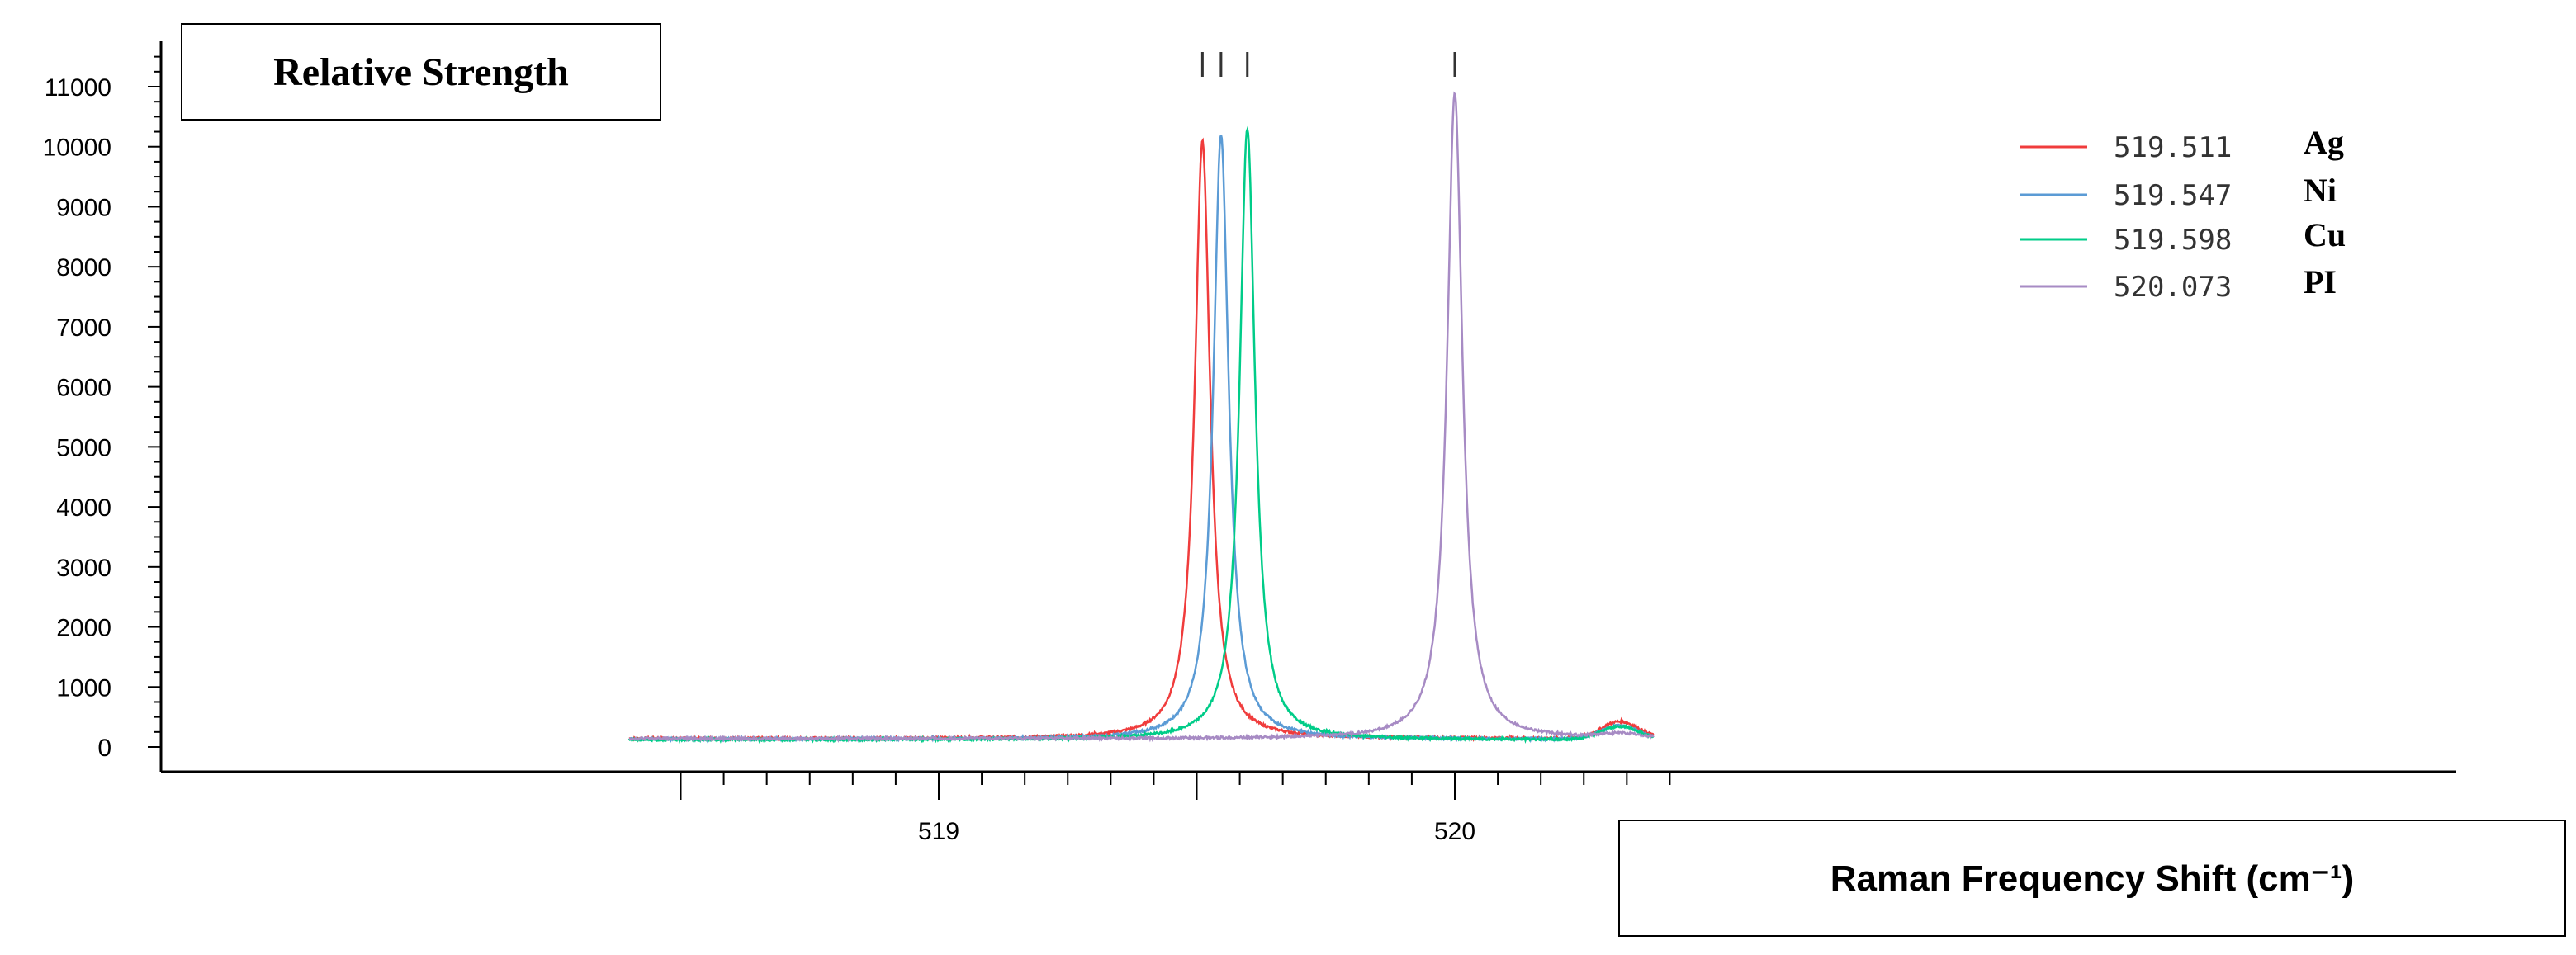 The height and width of the screenshot is (955, 2576). What do you see at coordinates (1328, 64) in the screenshot?
I see `peak-markers` at bounding box center [1328, 64].